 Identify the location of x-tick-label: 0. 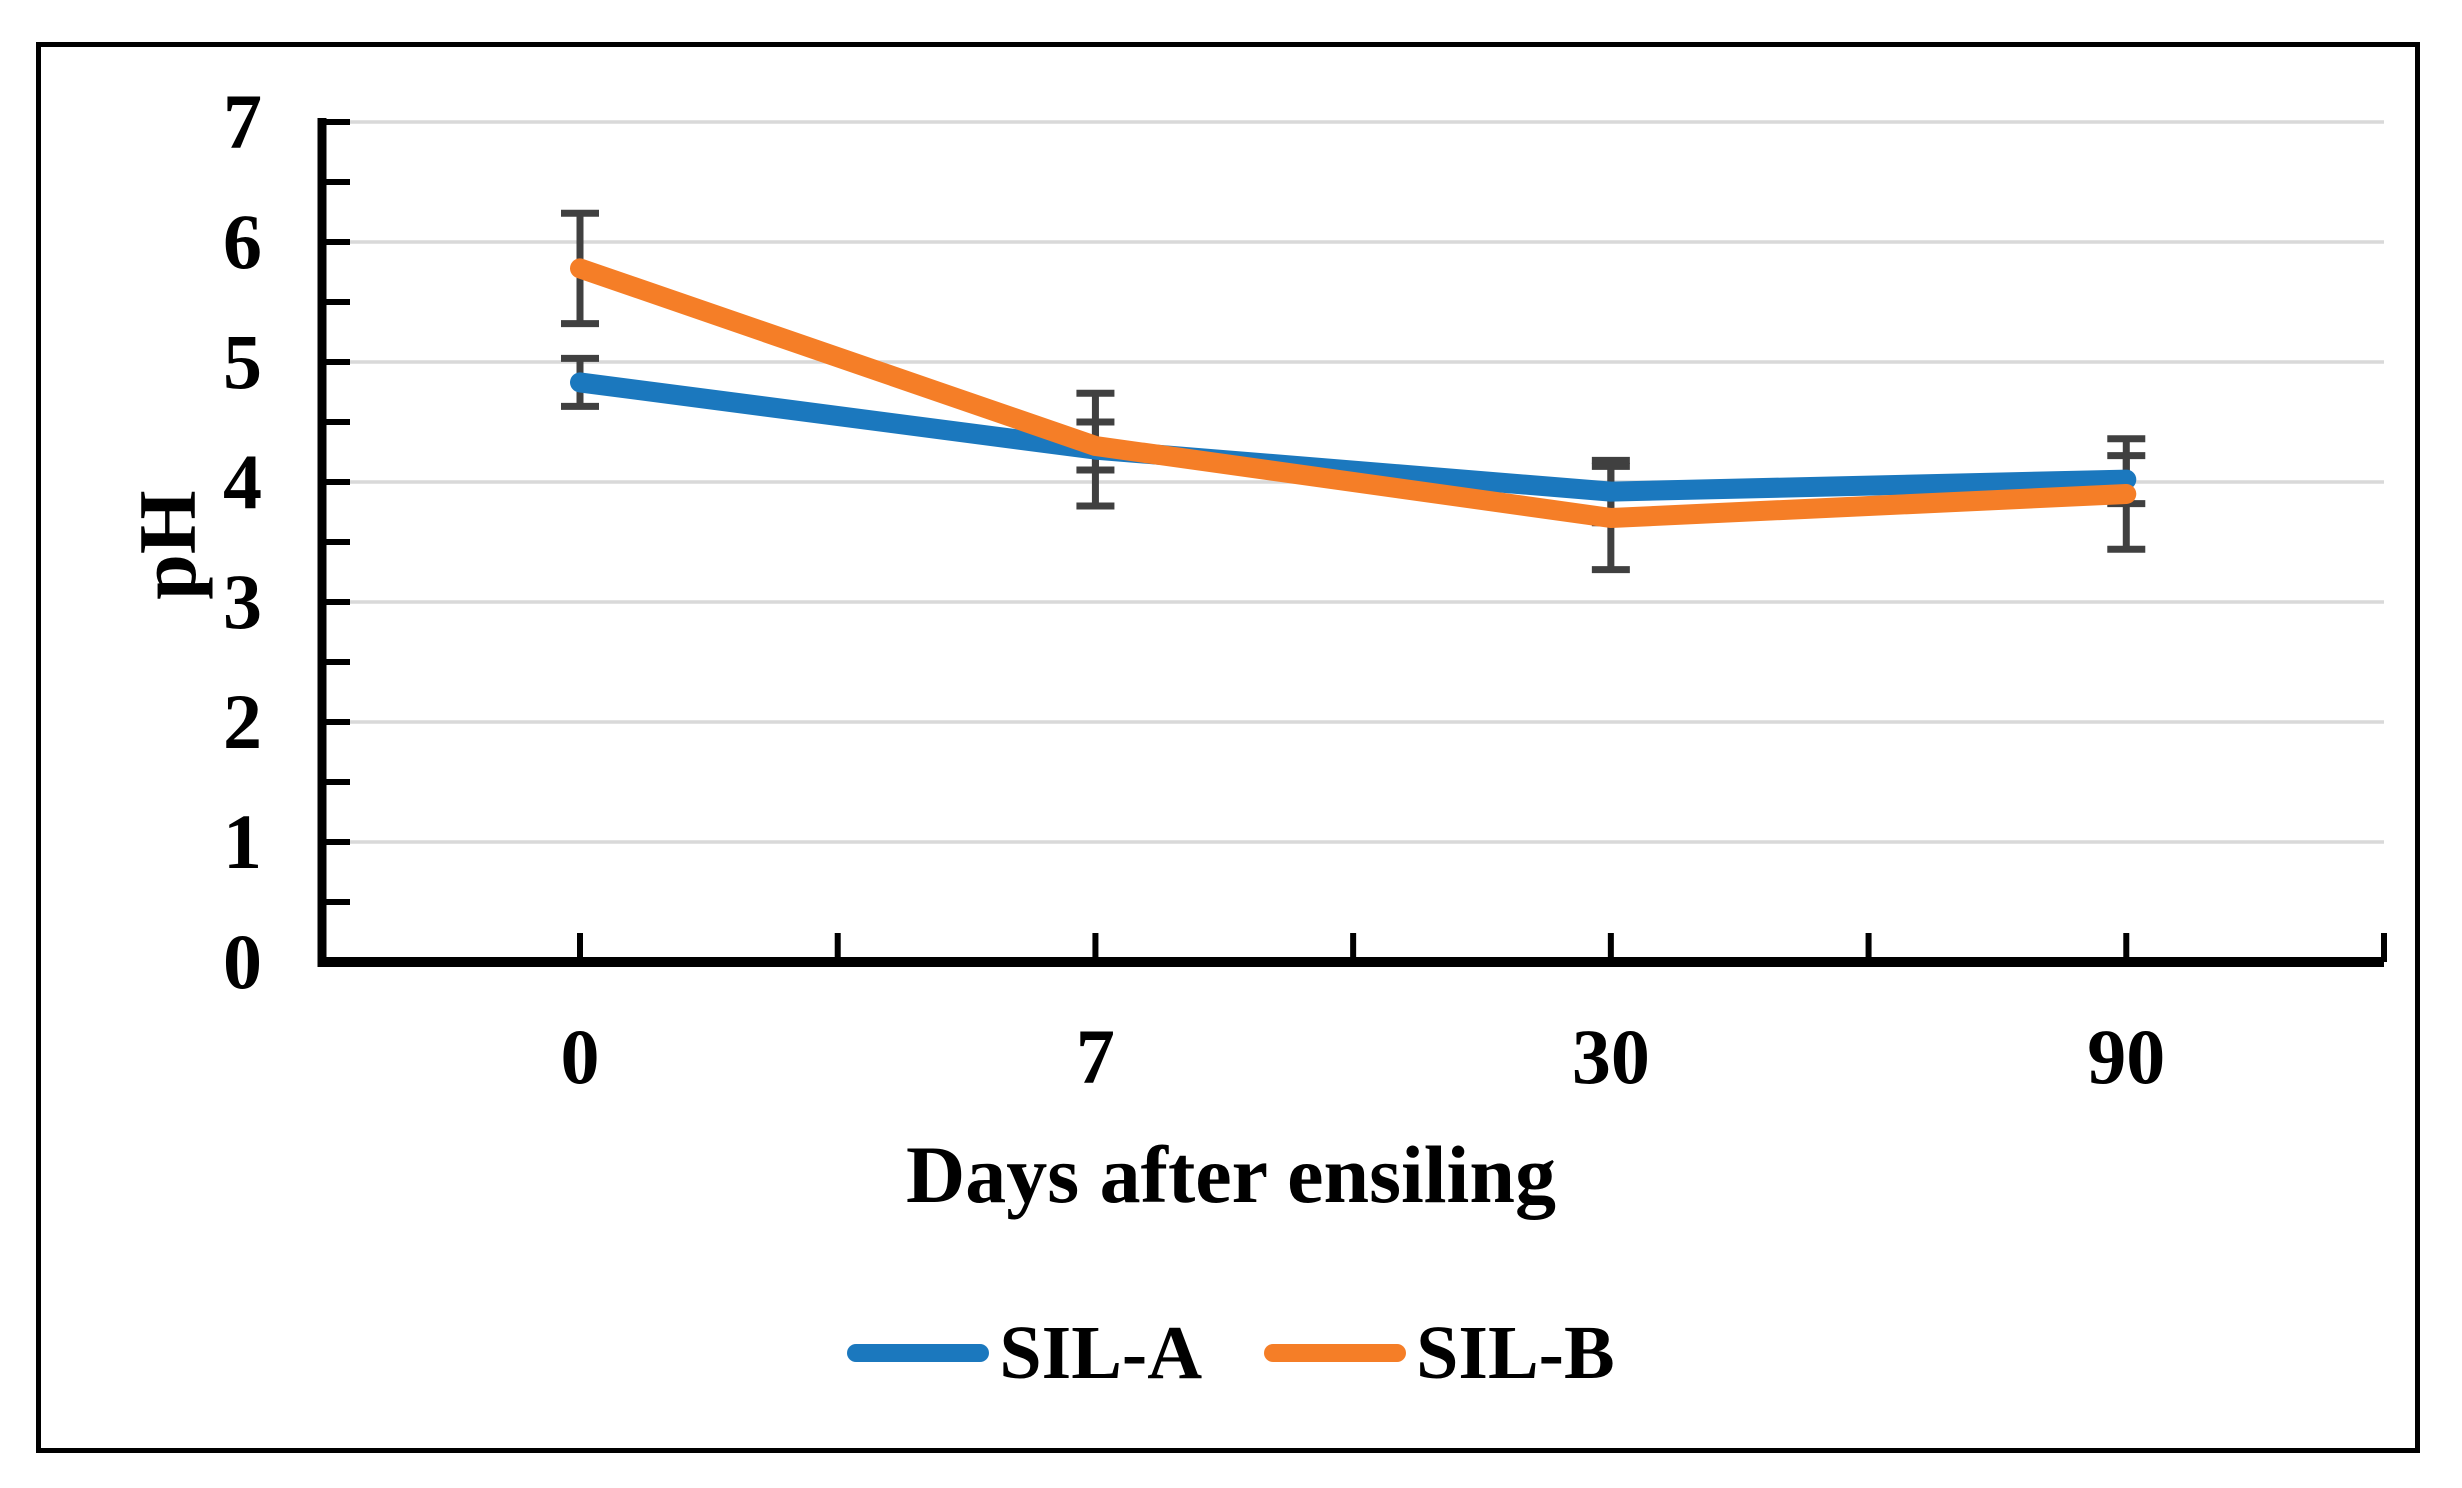
(580, 1056).